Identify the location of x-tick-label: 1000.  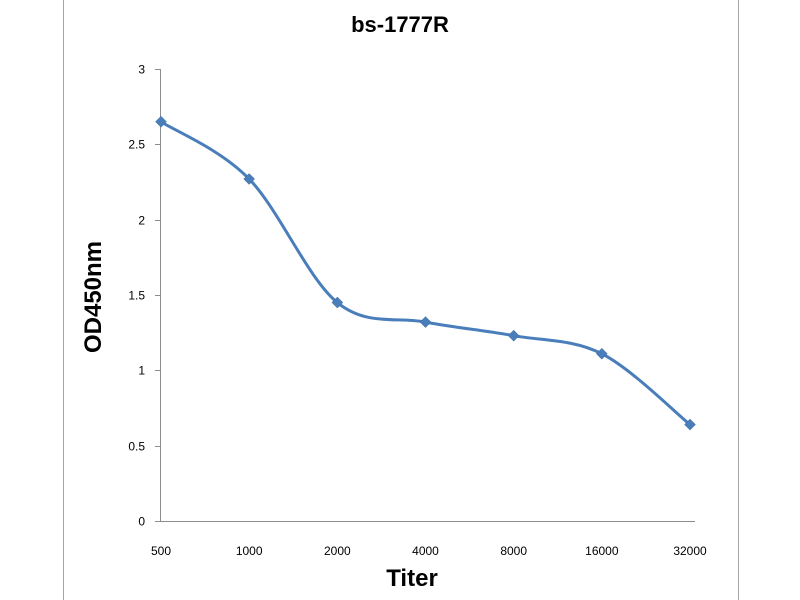
(249, 551).